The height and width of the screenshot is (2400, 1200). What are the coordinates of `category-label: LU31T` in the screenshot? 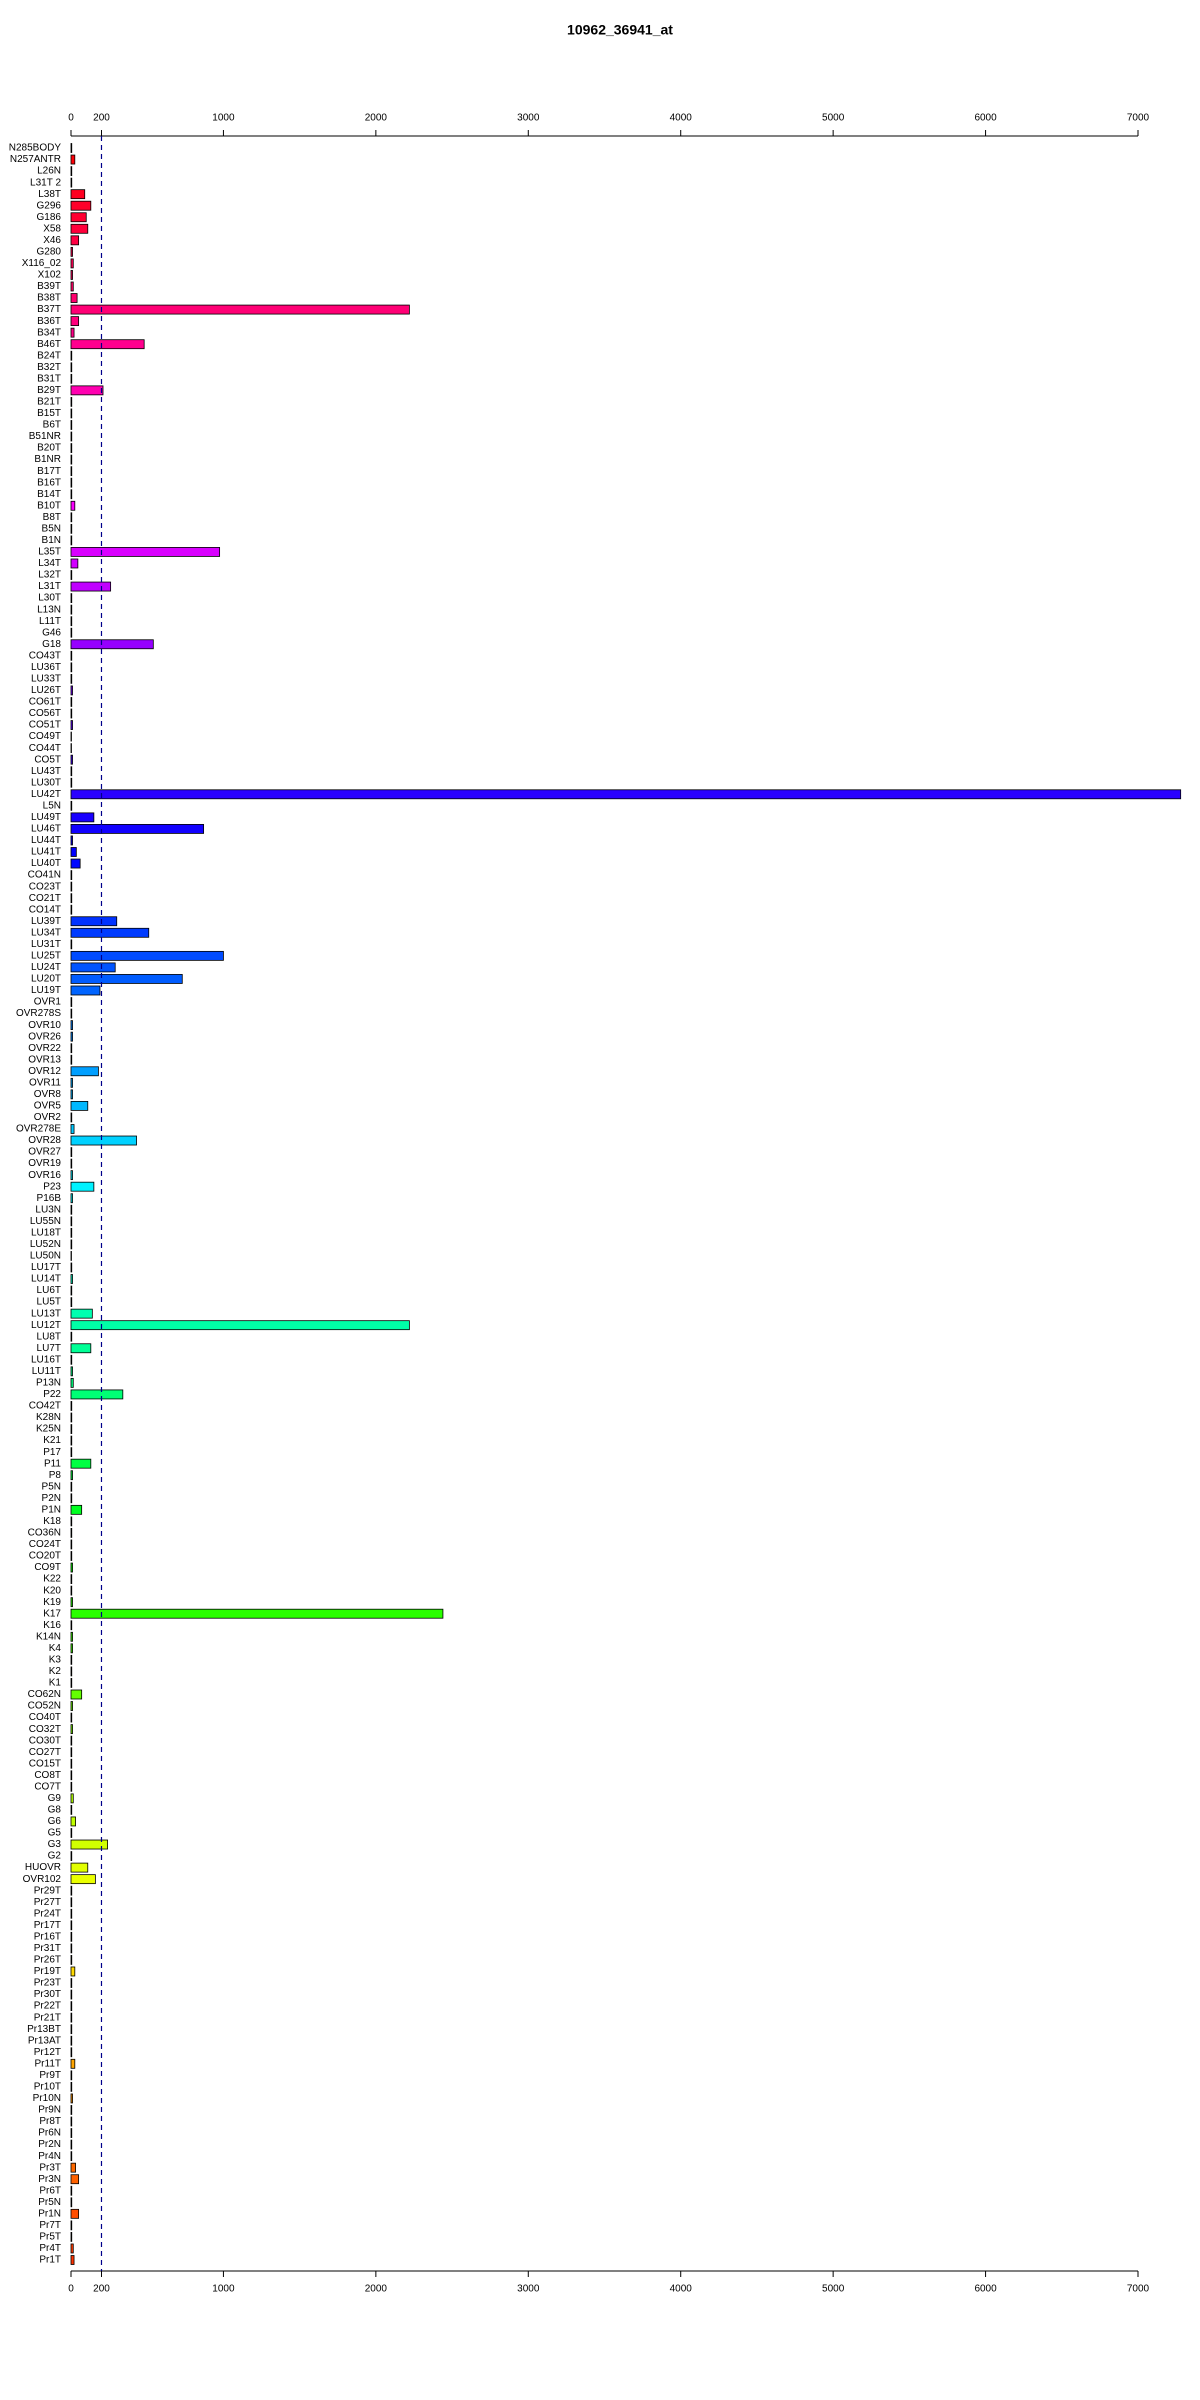 It's located at (46, 944).